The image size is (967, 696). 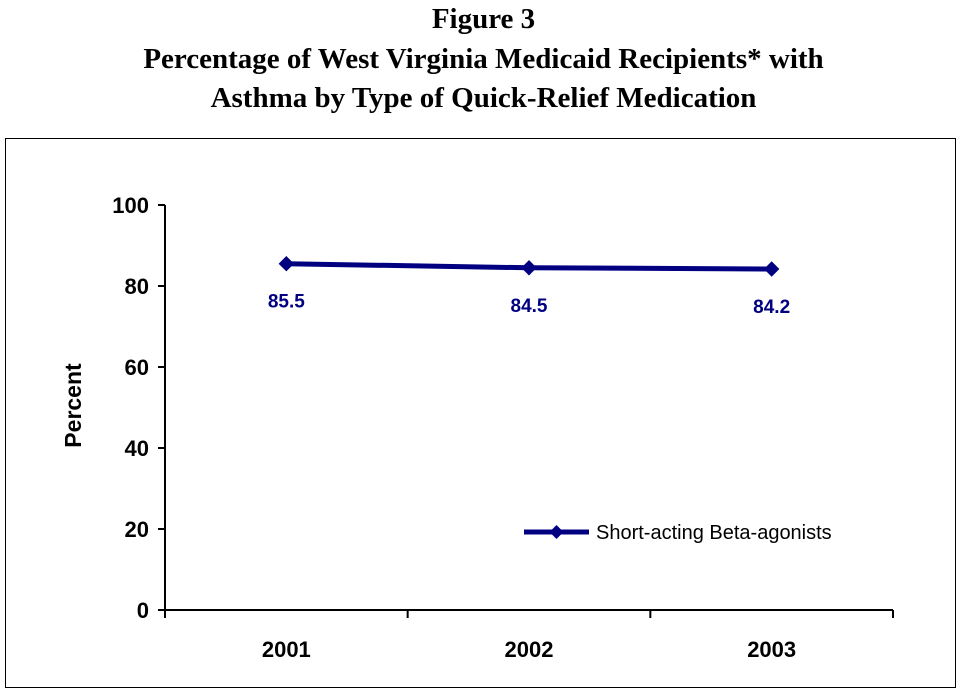 I want to click on data-label: 84.5, so click(x=529, y=306).